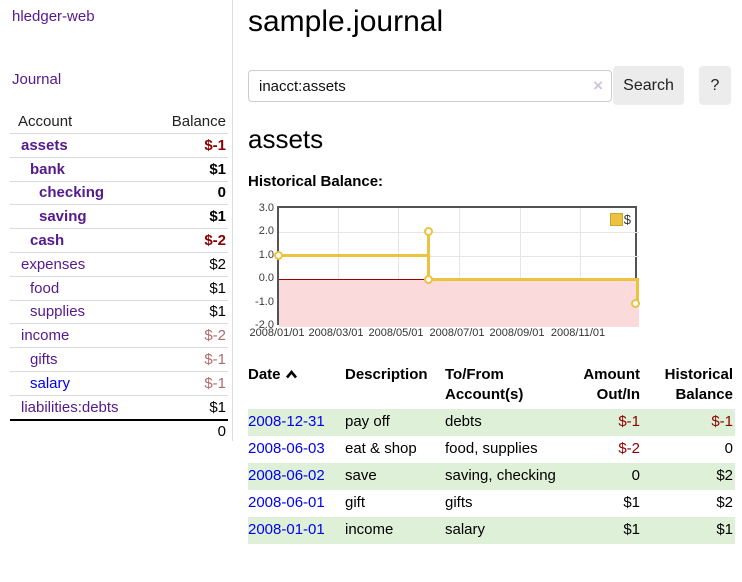 This screenshot has width=742, height=582. Describe the element at coordinates (286, 529) in the screenshot. I see `transaction-date-link: 2008-01-01` at that location.